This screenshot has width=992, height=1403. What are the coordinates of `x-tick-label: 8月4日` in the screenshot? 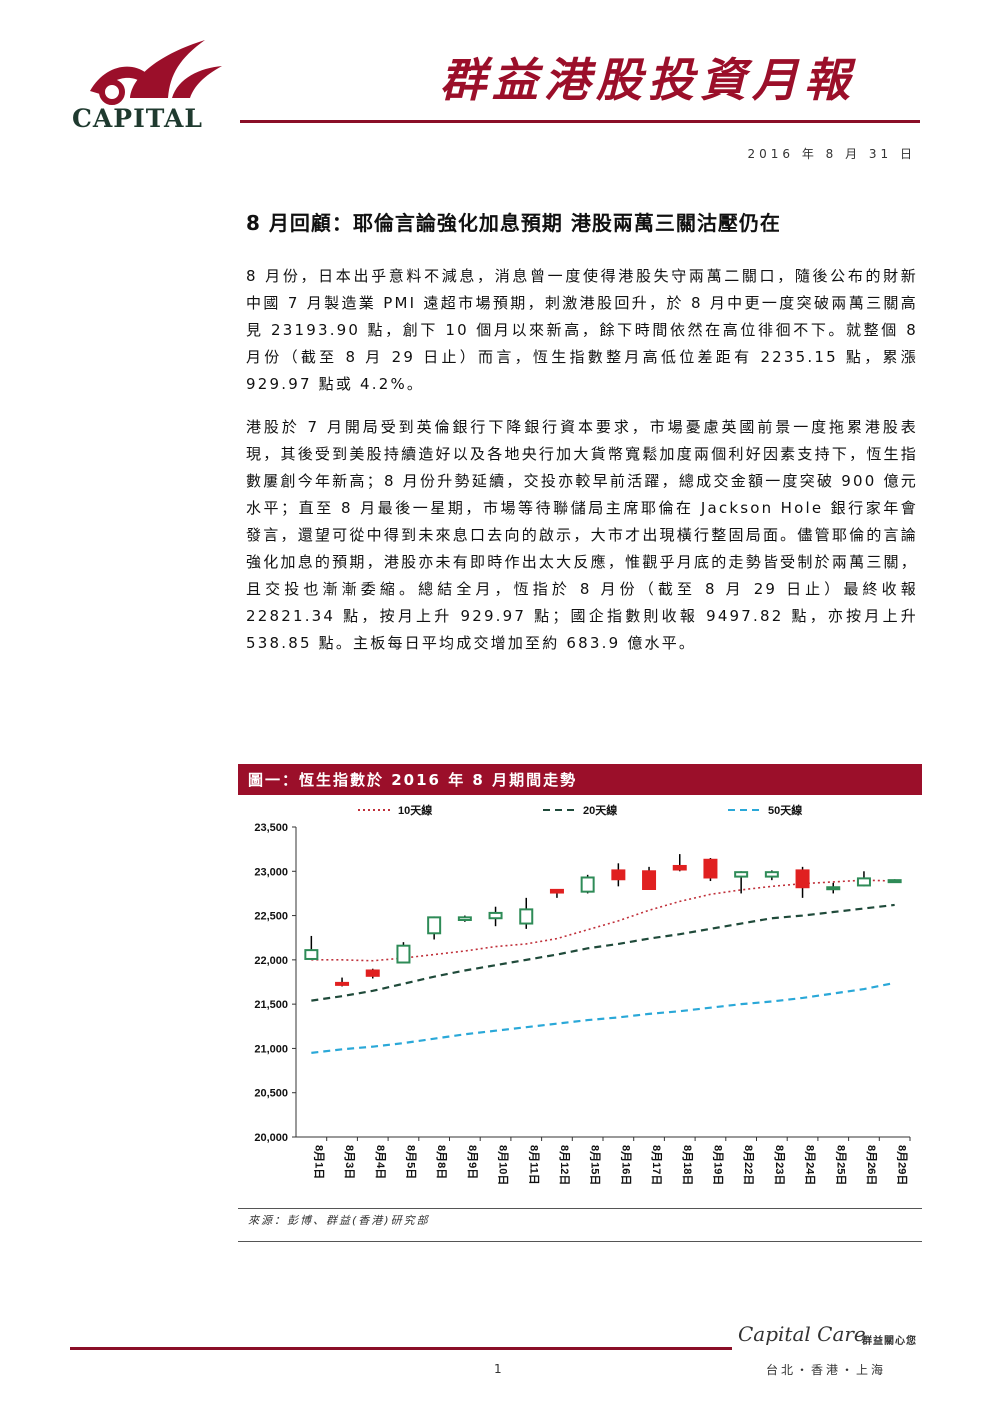 It's located at (380, 1162).